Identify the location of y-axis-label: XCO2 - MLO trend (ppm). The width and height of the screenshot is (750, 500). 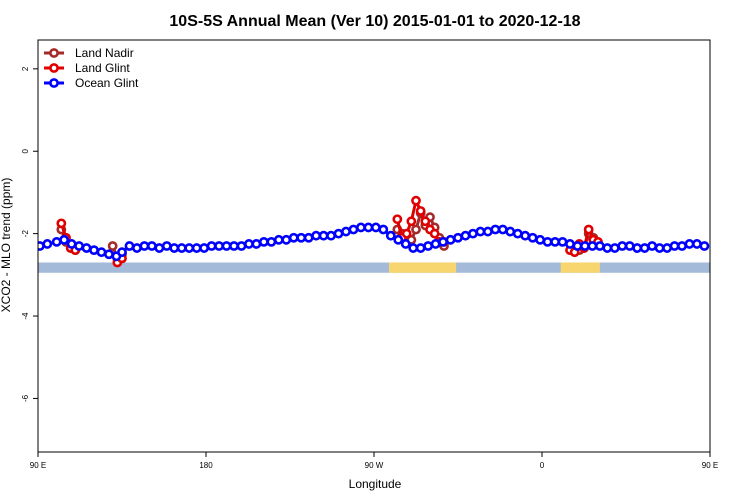
(6, 245).